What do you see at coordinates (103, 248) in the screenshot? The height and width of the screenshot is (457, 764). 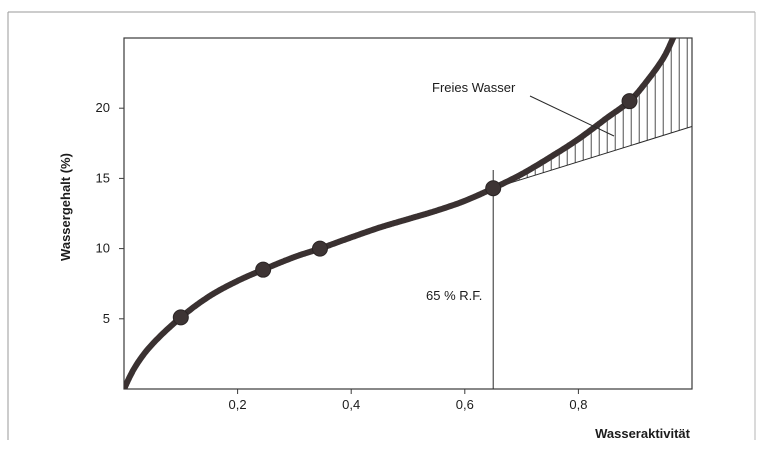 I see `y-tick-label: 10` at bounding box center [103, 248].